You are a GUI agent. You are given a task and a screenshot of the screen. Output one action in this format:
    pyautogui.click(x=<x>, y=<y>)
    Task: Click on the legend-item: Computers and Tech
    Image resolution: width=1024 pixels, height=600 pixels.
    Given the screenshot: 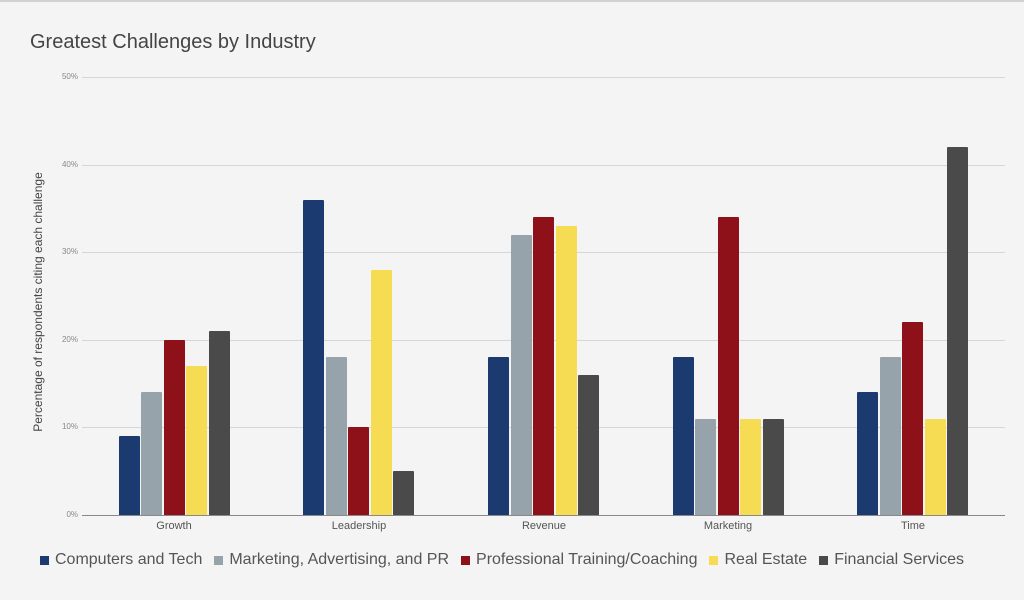 What is the action you would take?
    pyautogui.click(x=121, y=560)
    